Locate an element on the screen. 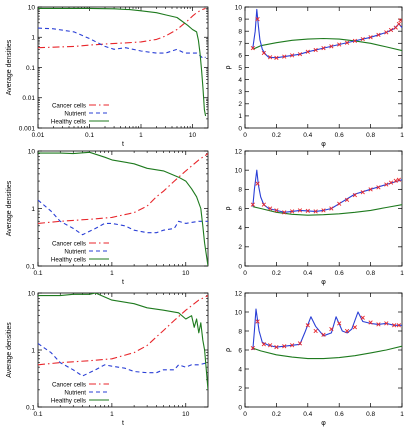 Image resolution: width=416 pixels, height=427 pixels. x-tick-label: 0.4 is located at coordinates (307, 273).